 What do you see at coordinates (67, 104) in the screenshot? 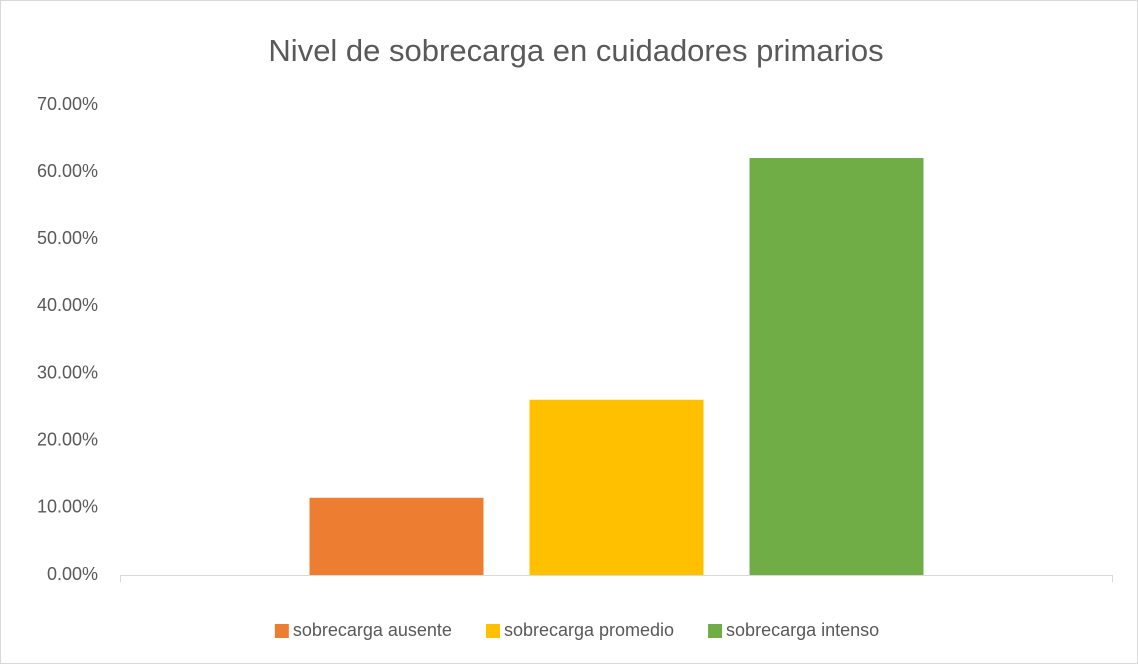
I see `y-tick-label: 70.00%` at bounding box center [67, 104].